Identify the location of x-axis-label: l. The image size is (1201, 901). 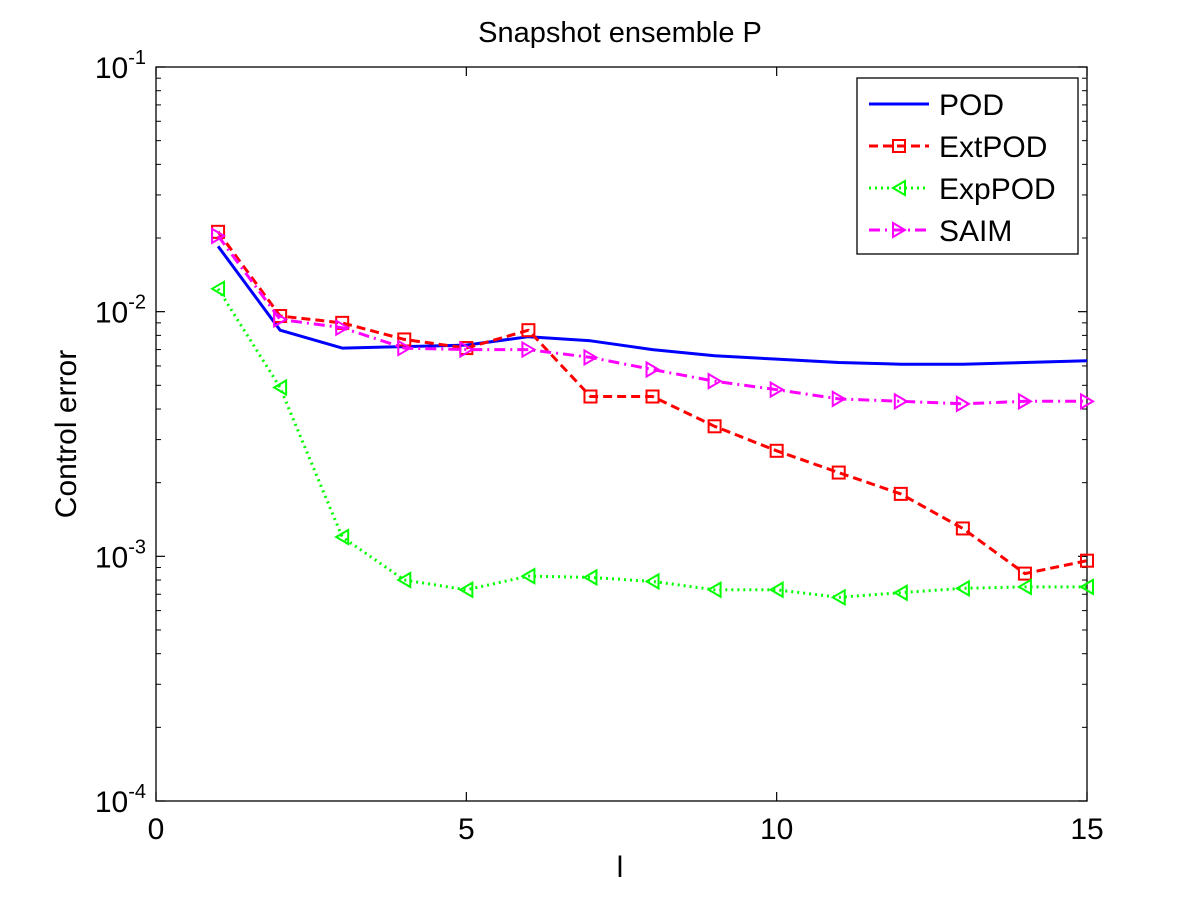
(620, 867).